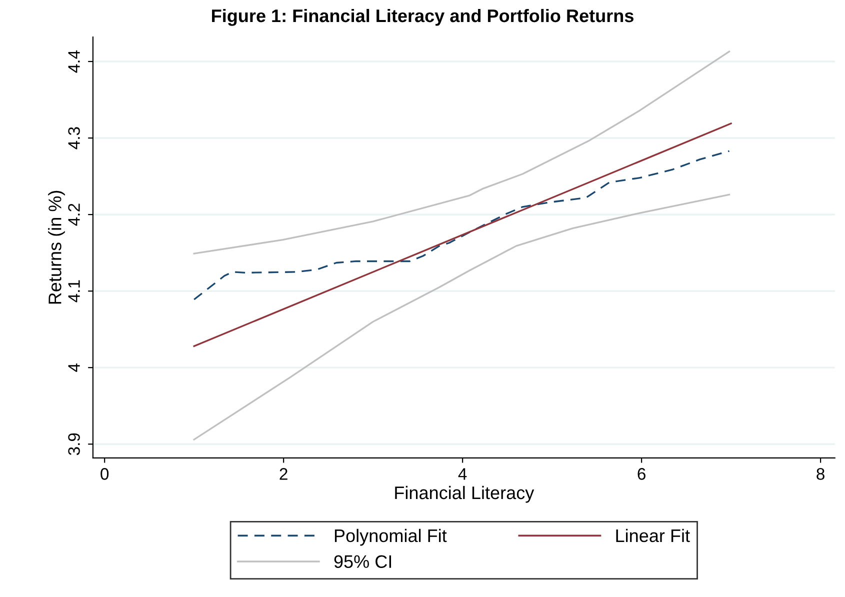 The width and height of the screenshot is (845, 597). What do you see at coordinates (363, 561) in the screenshot?
I see `legend-label: 95% CI` at bounding box center [363, 561].